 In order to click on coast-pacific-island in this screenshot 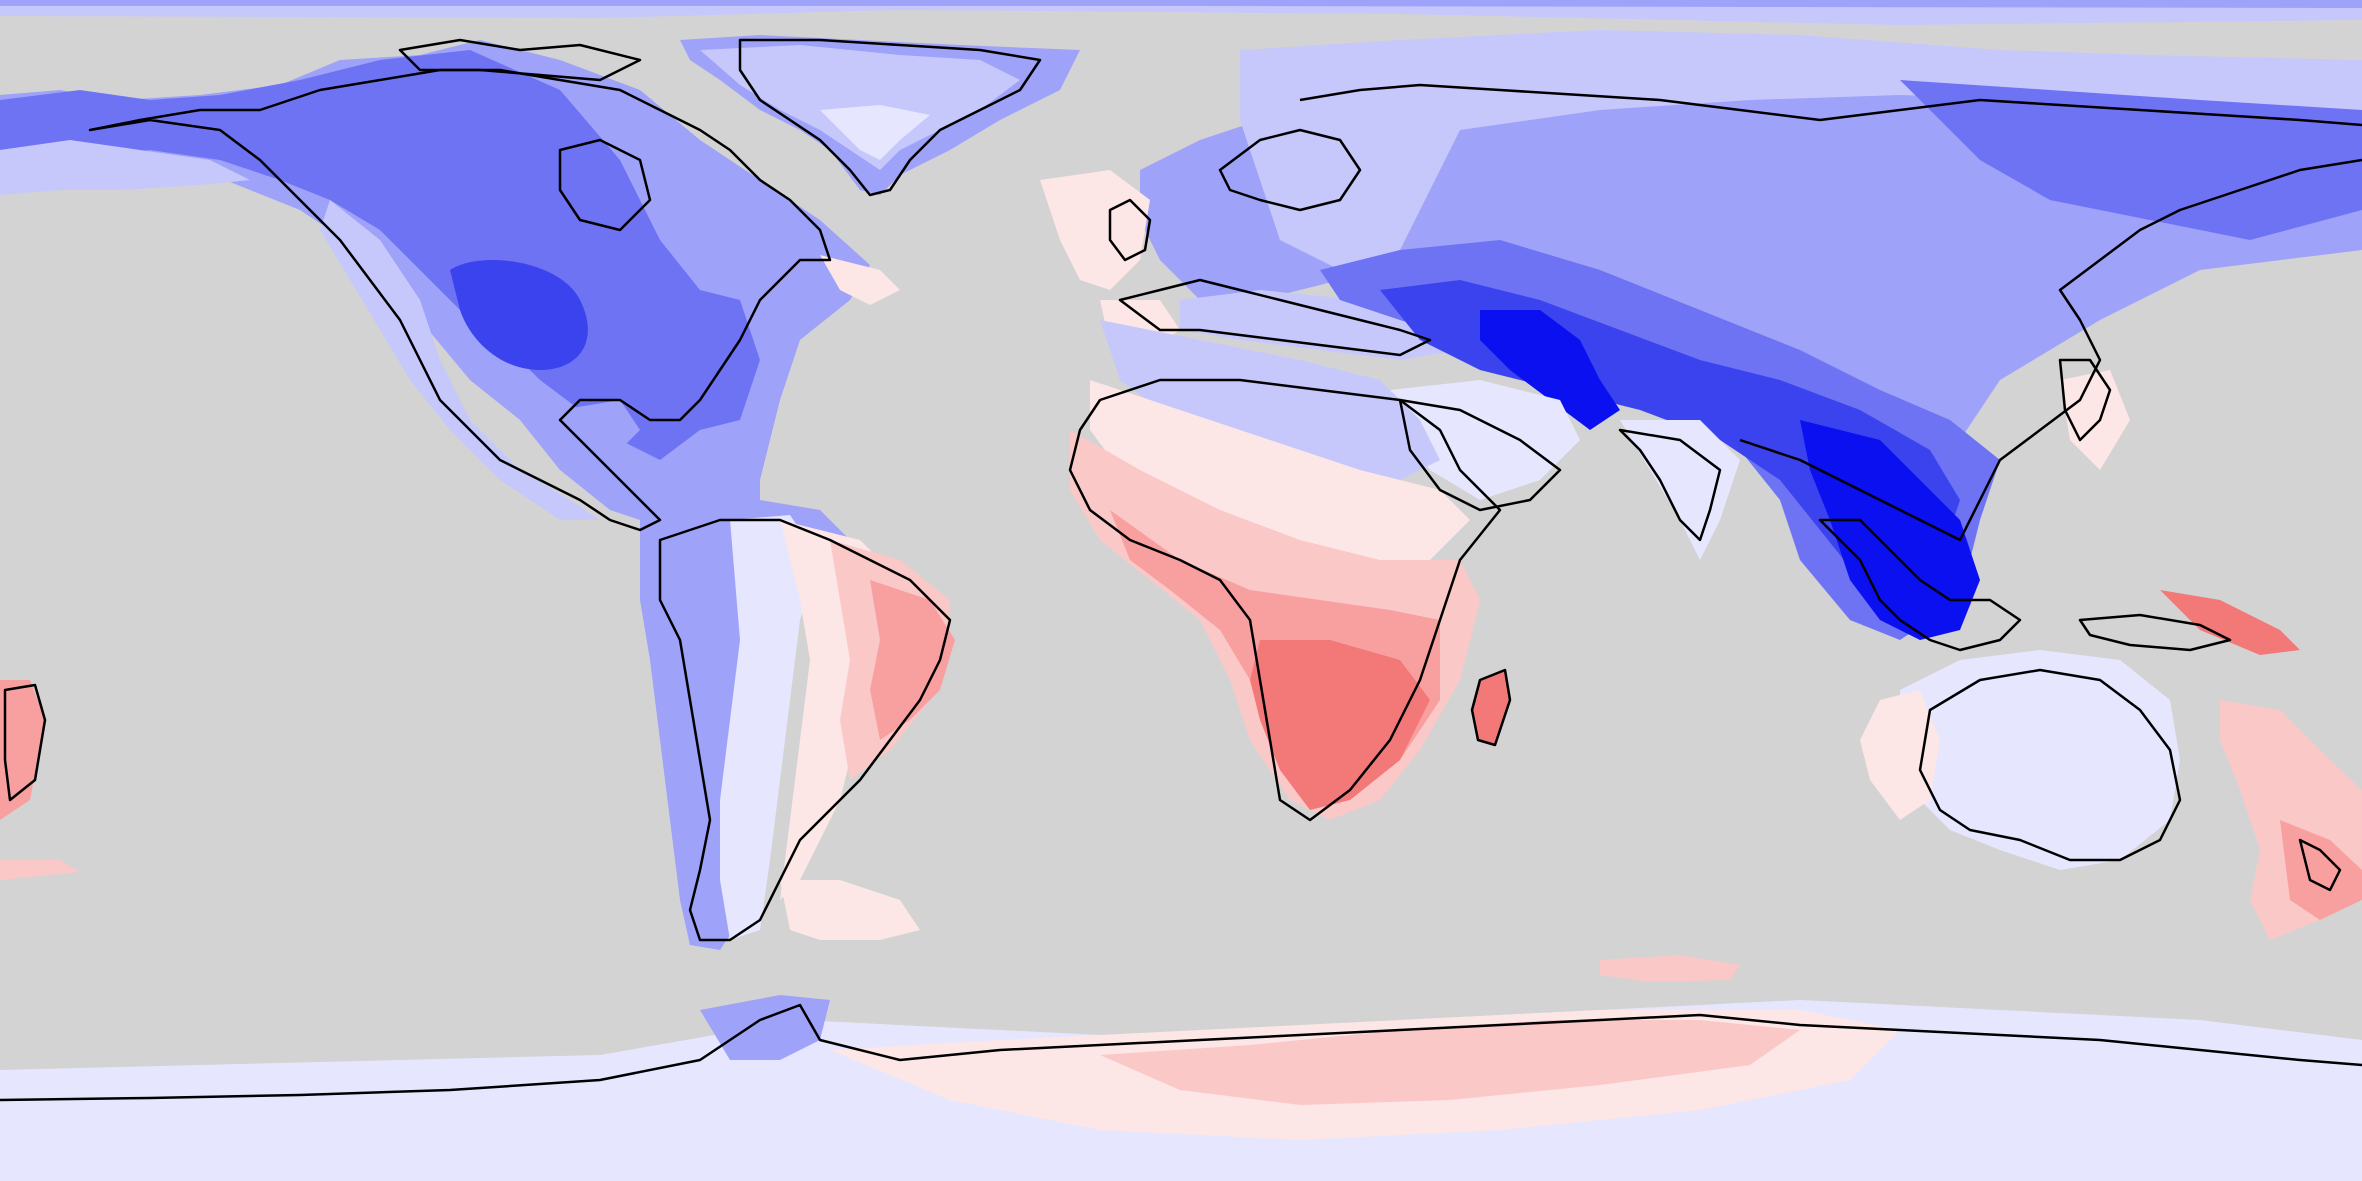, I will do `click(25, 742)`.